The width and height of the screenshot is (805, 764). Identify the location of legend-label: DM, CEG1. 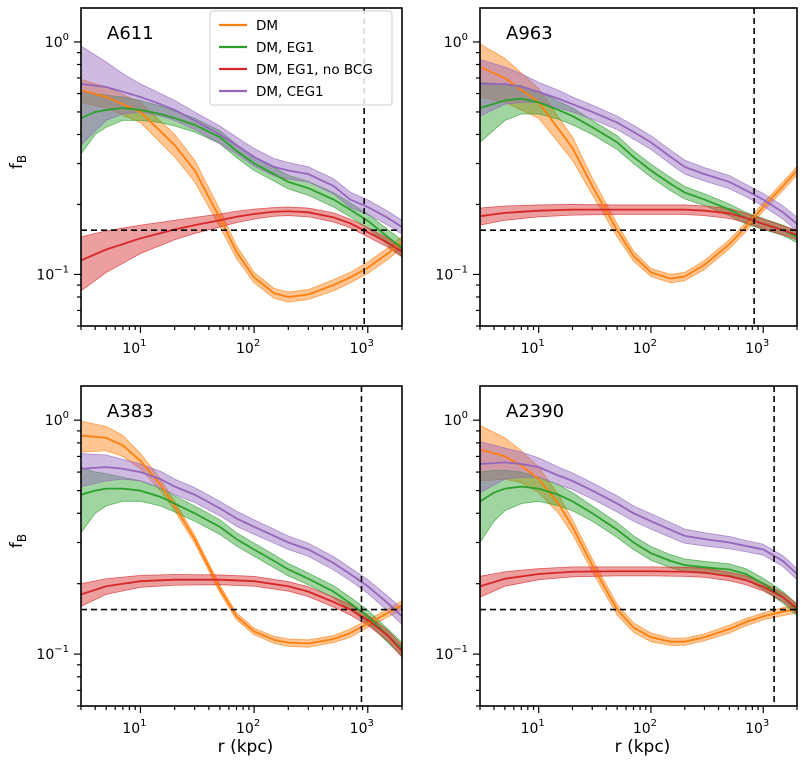
(290, 92).